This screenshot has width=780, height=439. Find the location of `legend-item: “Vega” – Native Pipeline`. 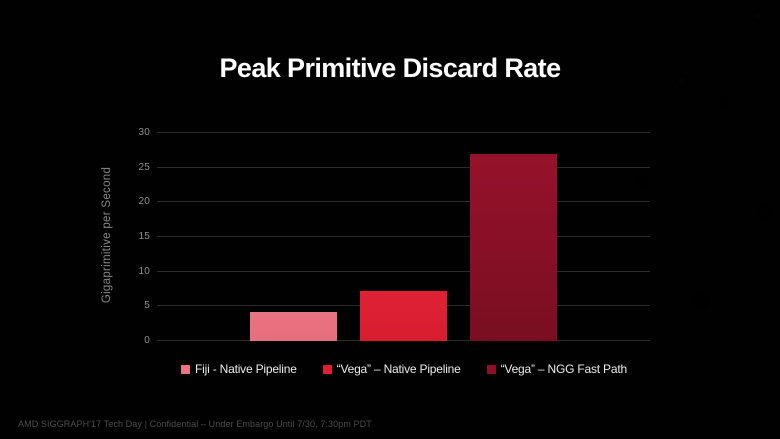

legend-item: “Vega” – Native Pipeline is located at coordinates (391, 369).